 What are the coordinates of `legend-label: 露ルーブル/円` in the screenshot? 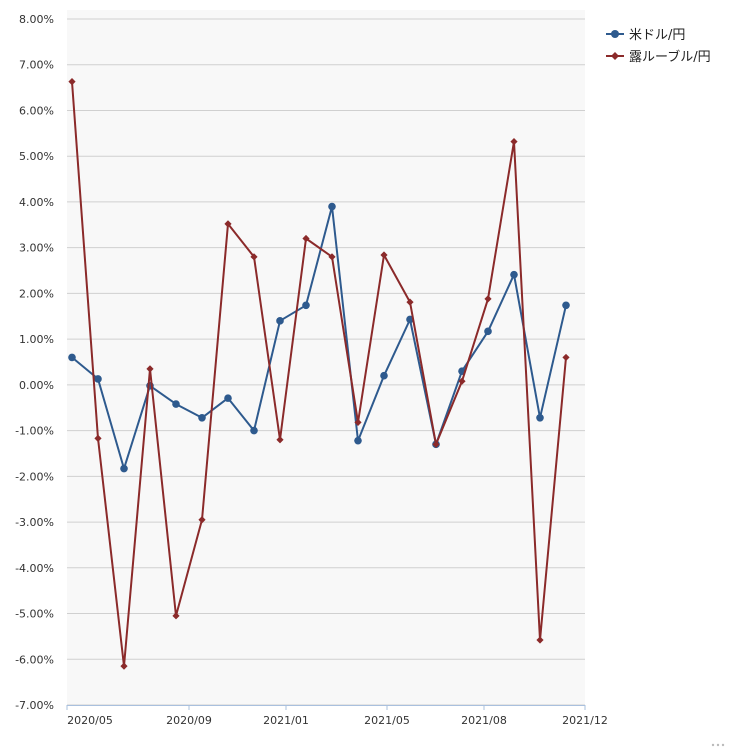 It's located at (670, 57).